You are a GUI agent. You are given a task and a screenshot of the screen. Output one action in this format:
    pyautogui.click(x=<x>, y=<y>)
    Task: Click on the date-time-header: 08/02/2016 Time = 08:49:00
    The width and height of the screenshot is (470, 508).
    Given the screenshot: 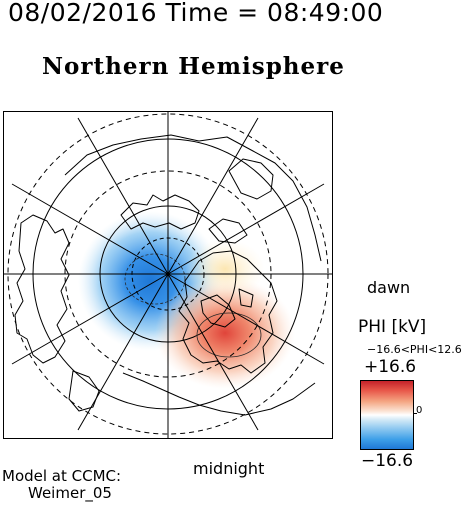 What is the action you would take?
    pyautogui.click(x=196, y=13)
    